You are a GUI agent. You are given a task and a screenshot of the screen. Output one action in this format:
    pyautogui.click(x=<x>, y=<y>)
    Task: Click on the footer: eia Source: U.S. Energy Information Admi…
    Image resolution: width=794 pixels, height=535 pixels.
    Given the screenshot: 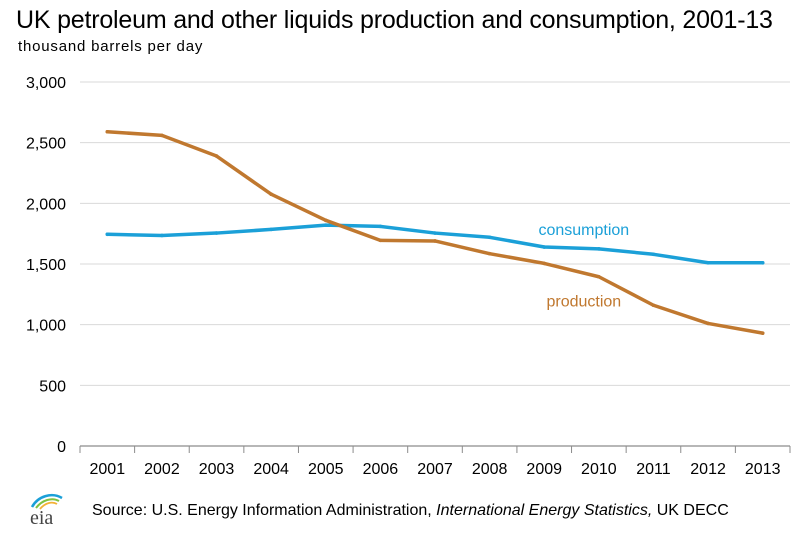 What is the action you would take?
    pyautogui.click(x=406, y=510)
    